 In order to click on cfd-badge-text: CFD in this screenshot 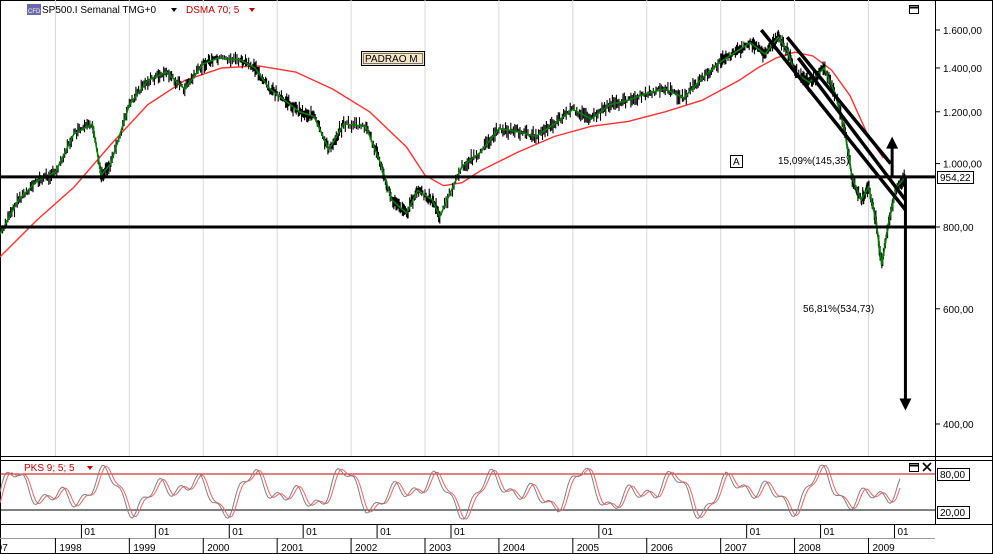, I will do `click(34, 12)`.